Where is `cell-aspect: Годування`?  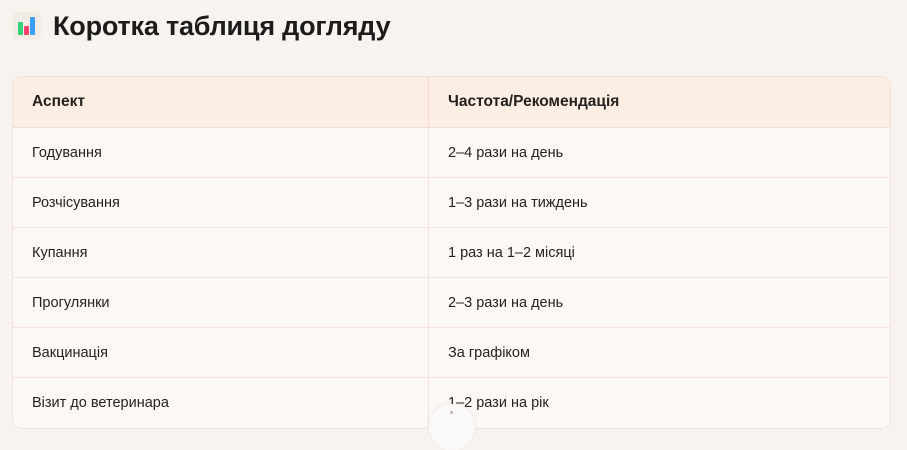 cell-aspect: Годування is located at coordinates (221, 153).